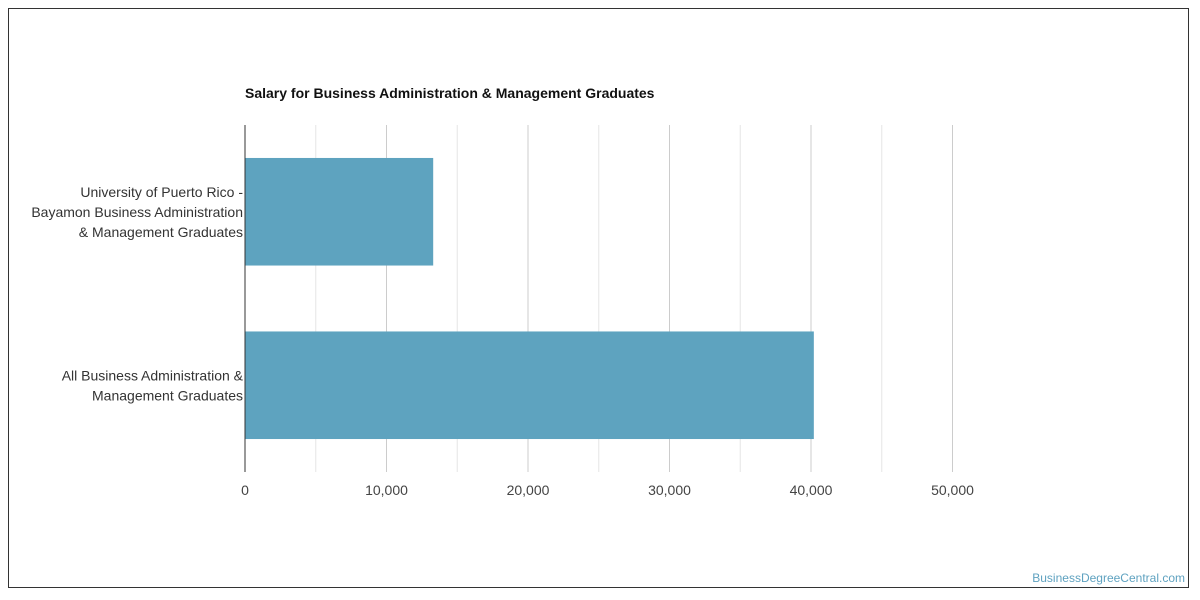 The width and height of the screenshot is (1200, 600). Describe the element at coordinates (1108, 578) in the screenshot. I see `site-watermark: BusinessDegreeCentral.com` at that location.